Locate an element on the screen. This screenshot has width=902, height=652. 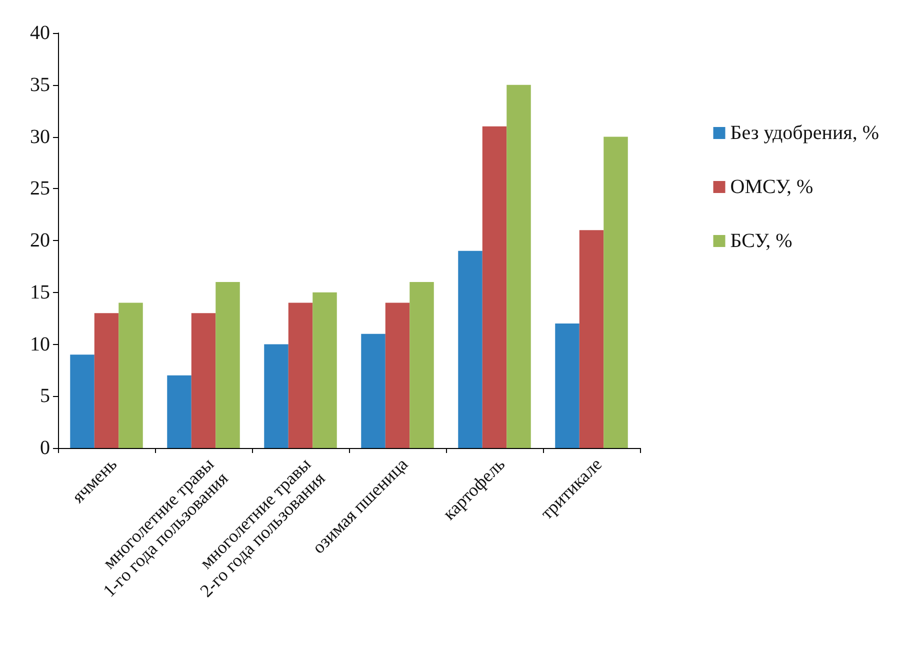
legend-label: БСУ, % is located at coordinates (761, 241).